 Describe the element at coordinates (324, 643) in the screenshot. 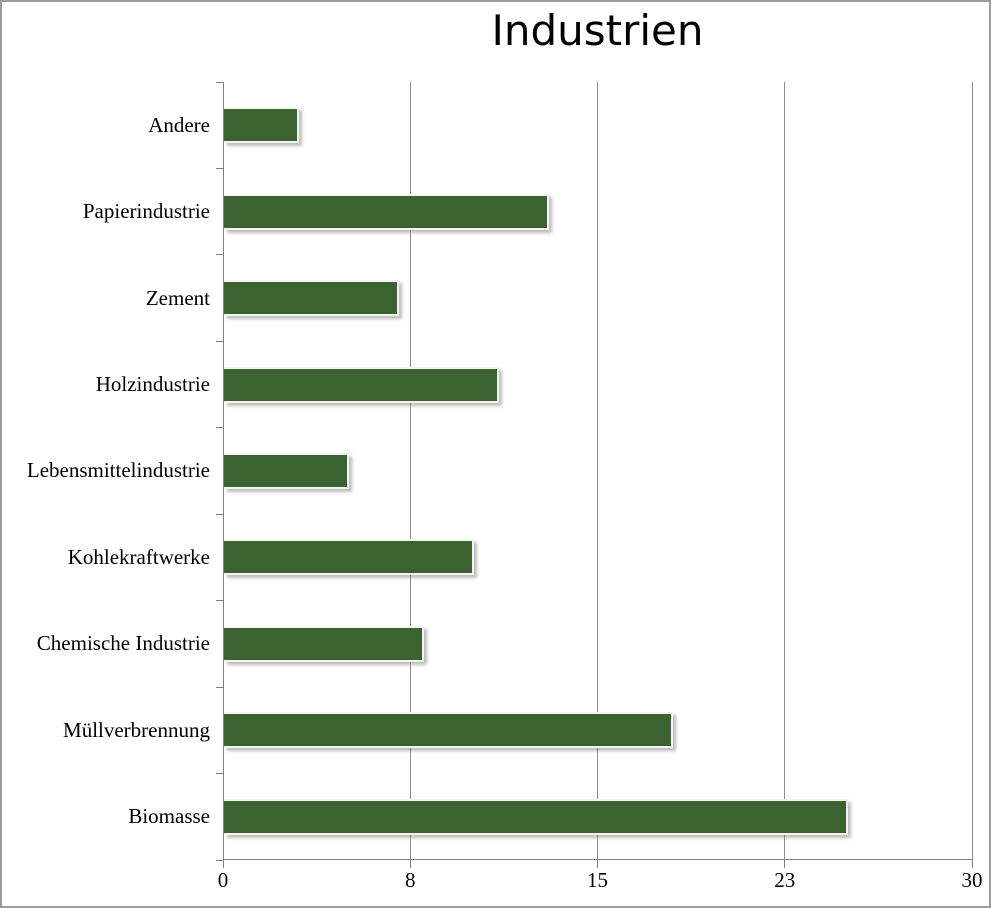

I see `bar-chemische-industrie` at that location.